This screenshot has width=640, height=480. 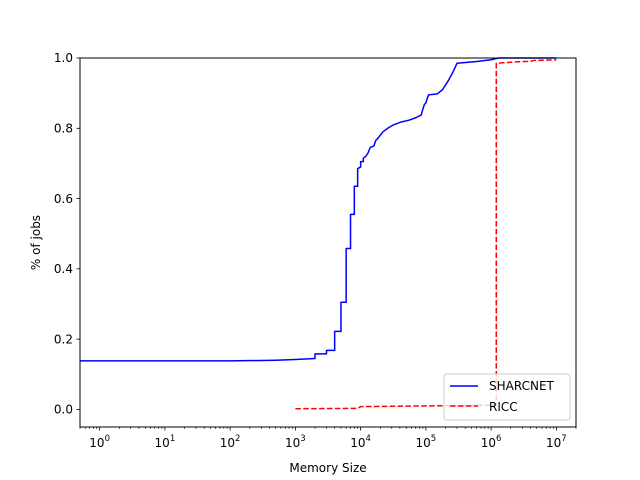 I want to click on x-axis-label: Memory Size, so click(x=327, y=468).